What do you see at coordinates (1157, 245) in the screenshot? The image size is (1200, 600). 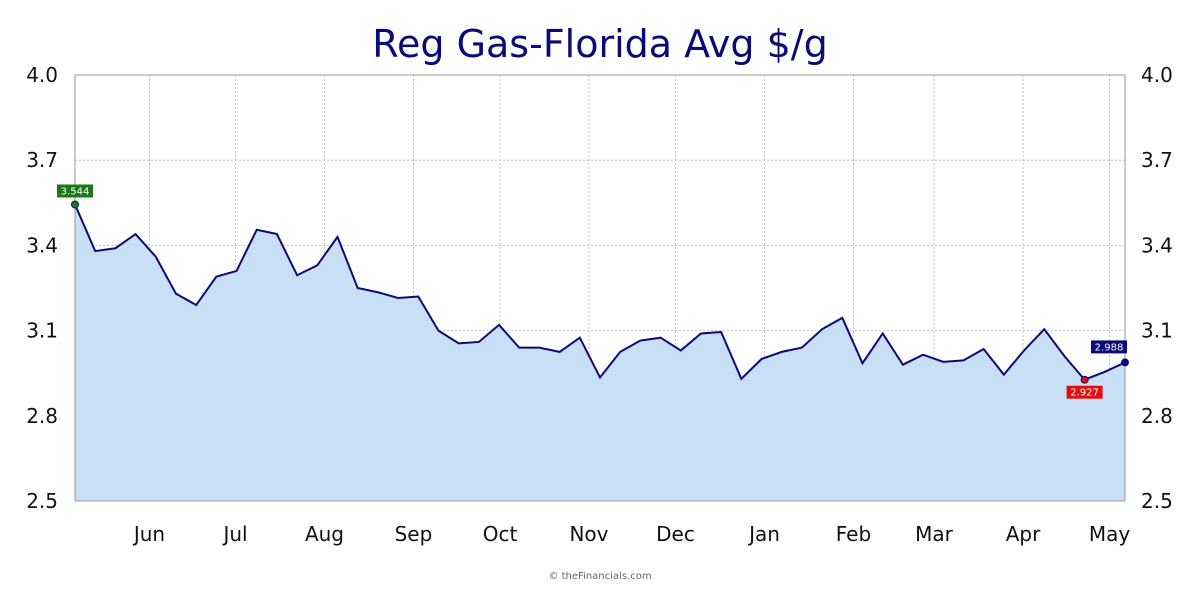 I see `y-tick-right: 3.4` at bounding box center [1157, 245].